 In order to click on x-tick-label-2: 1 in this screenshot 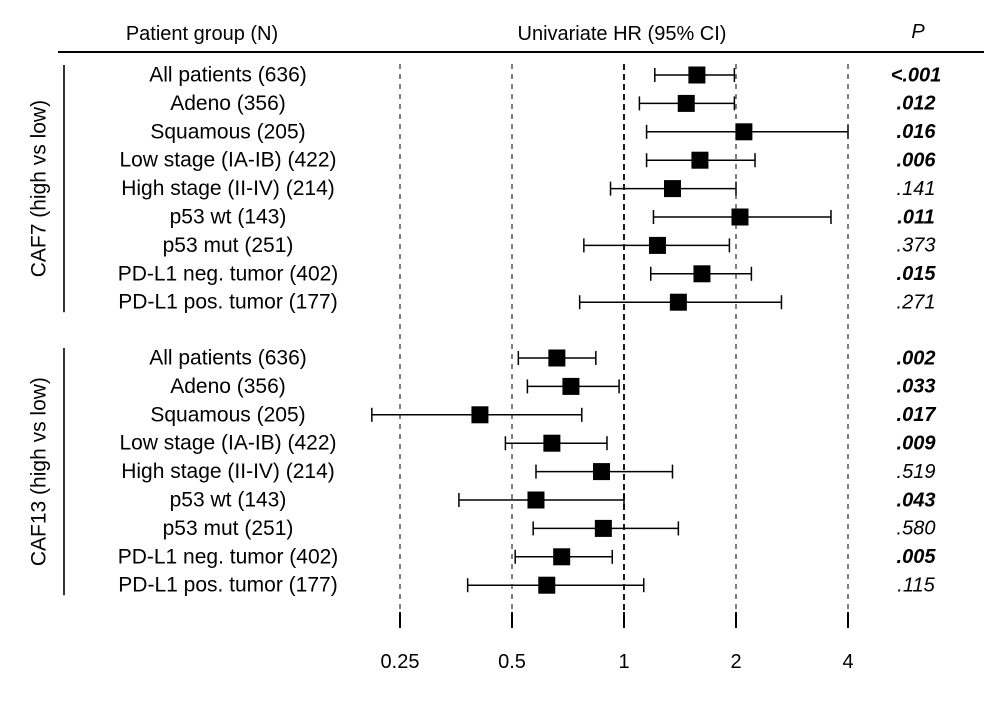, I will do `click(623, 662)`.